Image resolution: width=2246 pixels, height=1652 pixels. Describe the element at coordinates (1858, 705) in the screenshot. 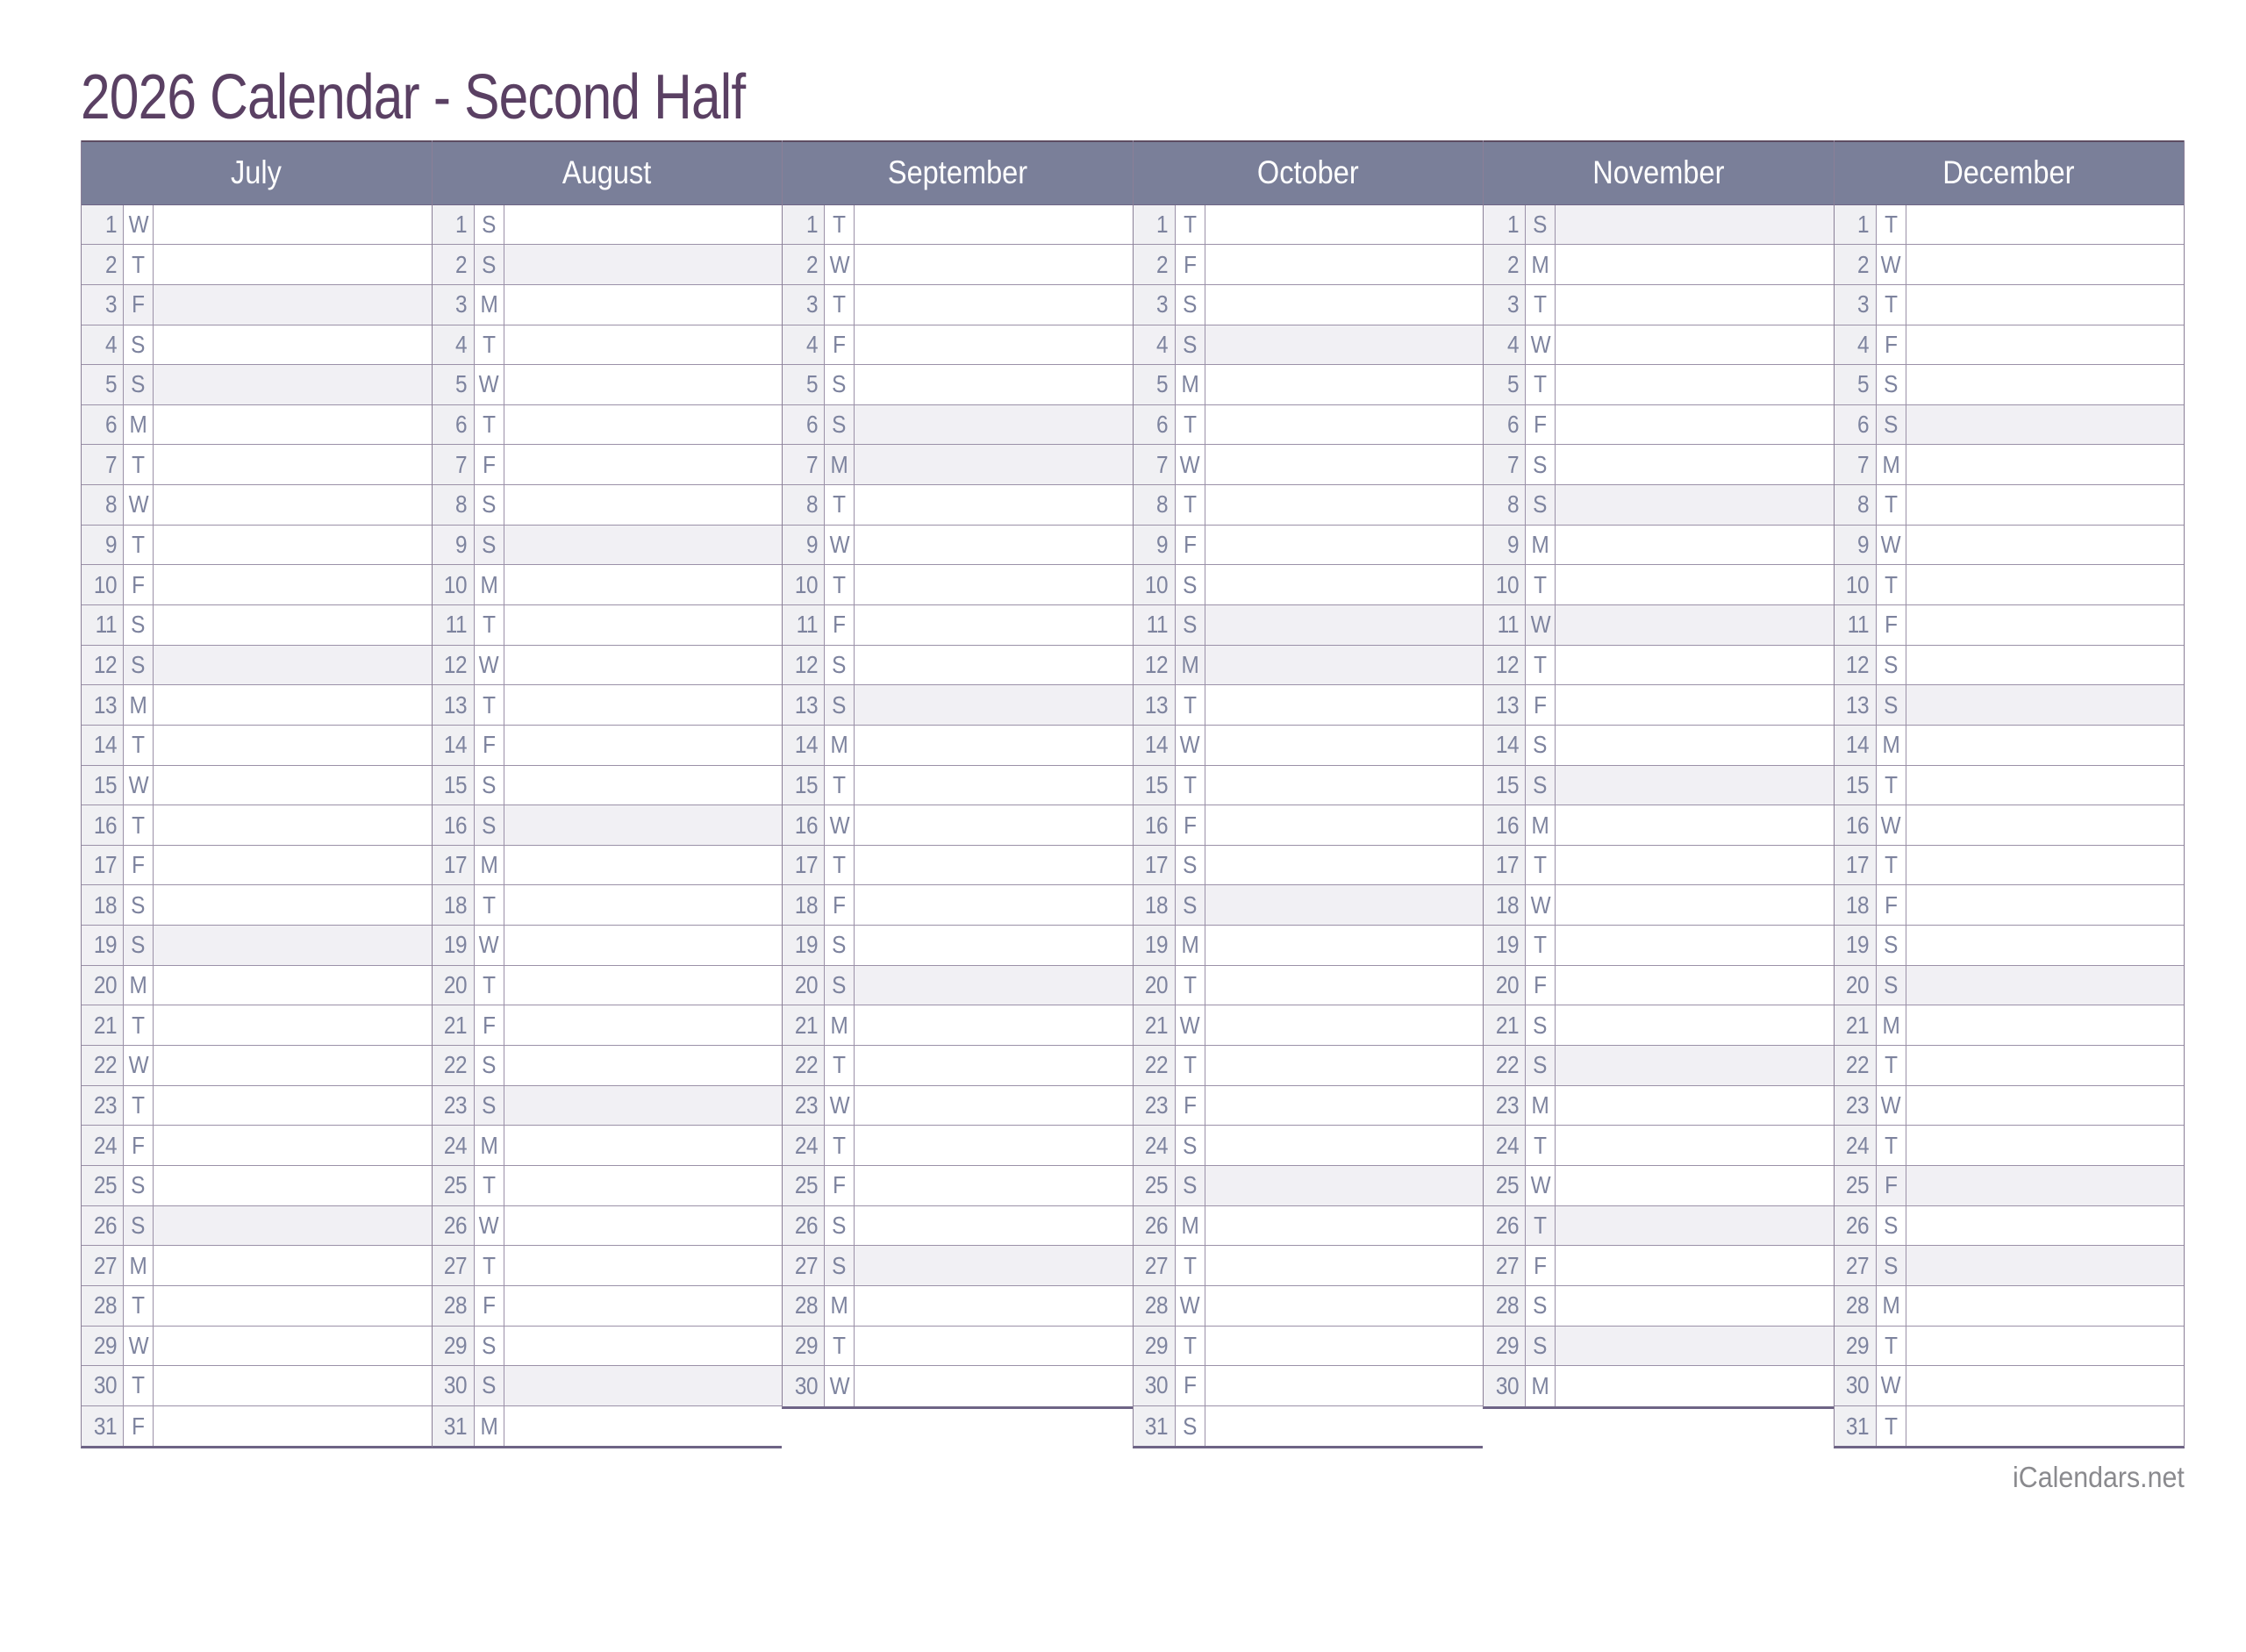

I see `day-number: 13` at that location.